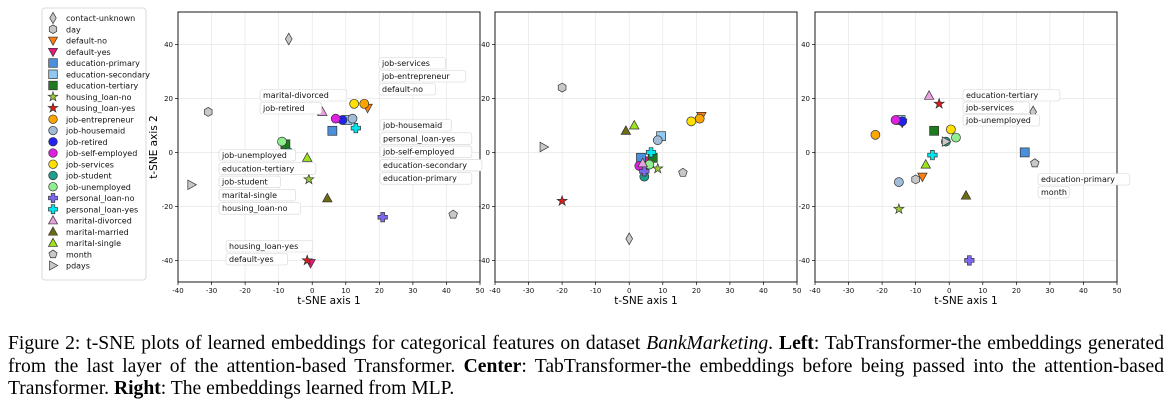 Image resolution: width=1171 pixels, height=416 pixels. Describe the element at coordinates (934, 130) in the screenshot. I see `point-education-tertiary` at that location.